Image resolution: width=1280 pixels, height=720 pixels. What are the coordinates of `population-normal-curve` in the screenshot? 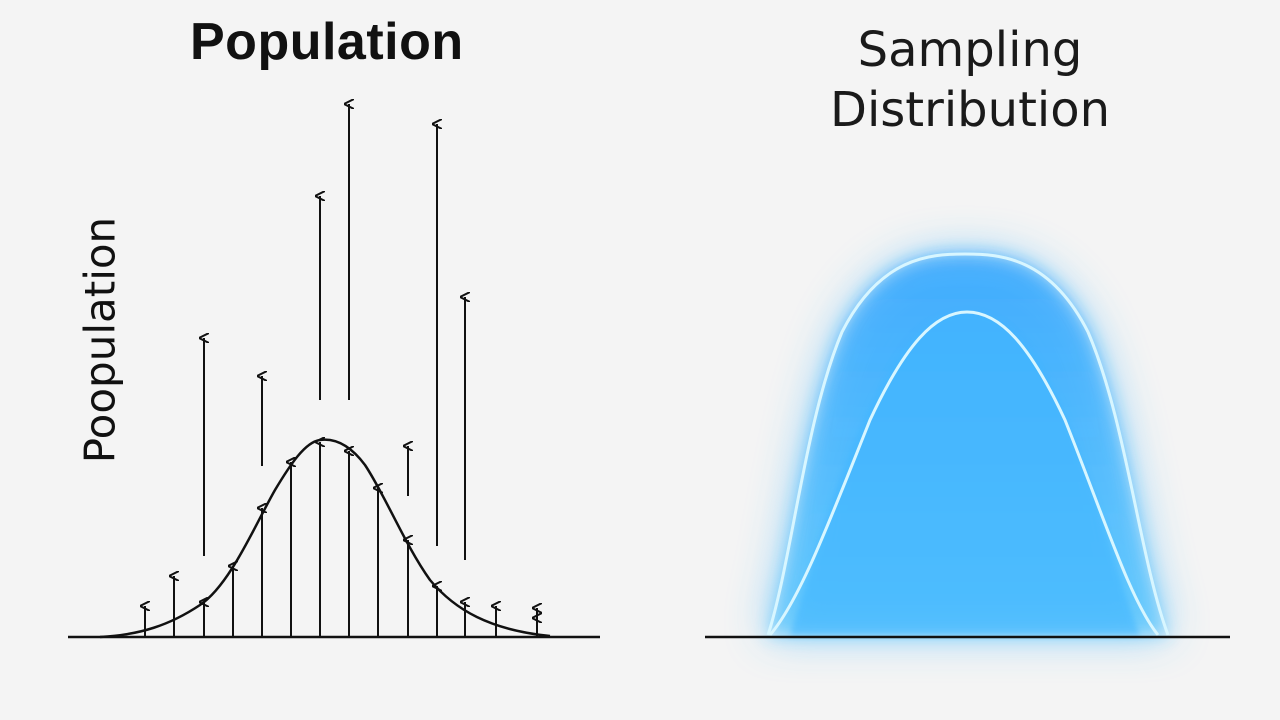 It's located at (325, 538).